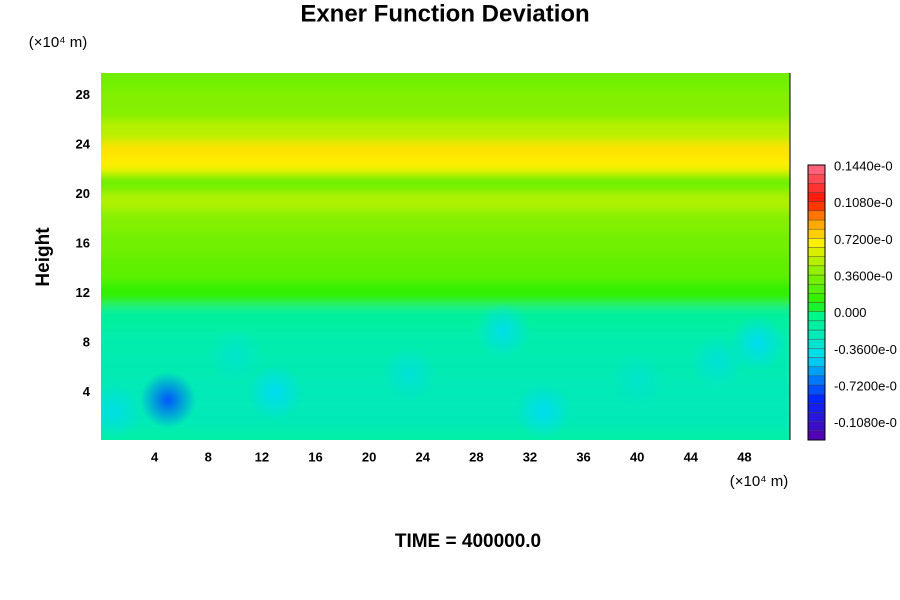  Describe the element at coordinates (863, 165) in the screenshot. I see `colorbar-tick-label: 0.1440e-0` at that location.